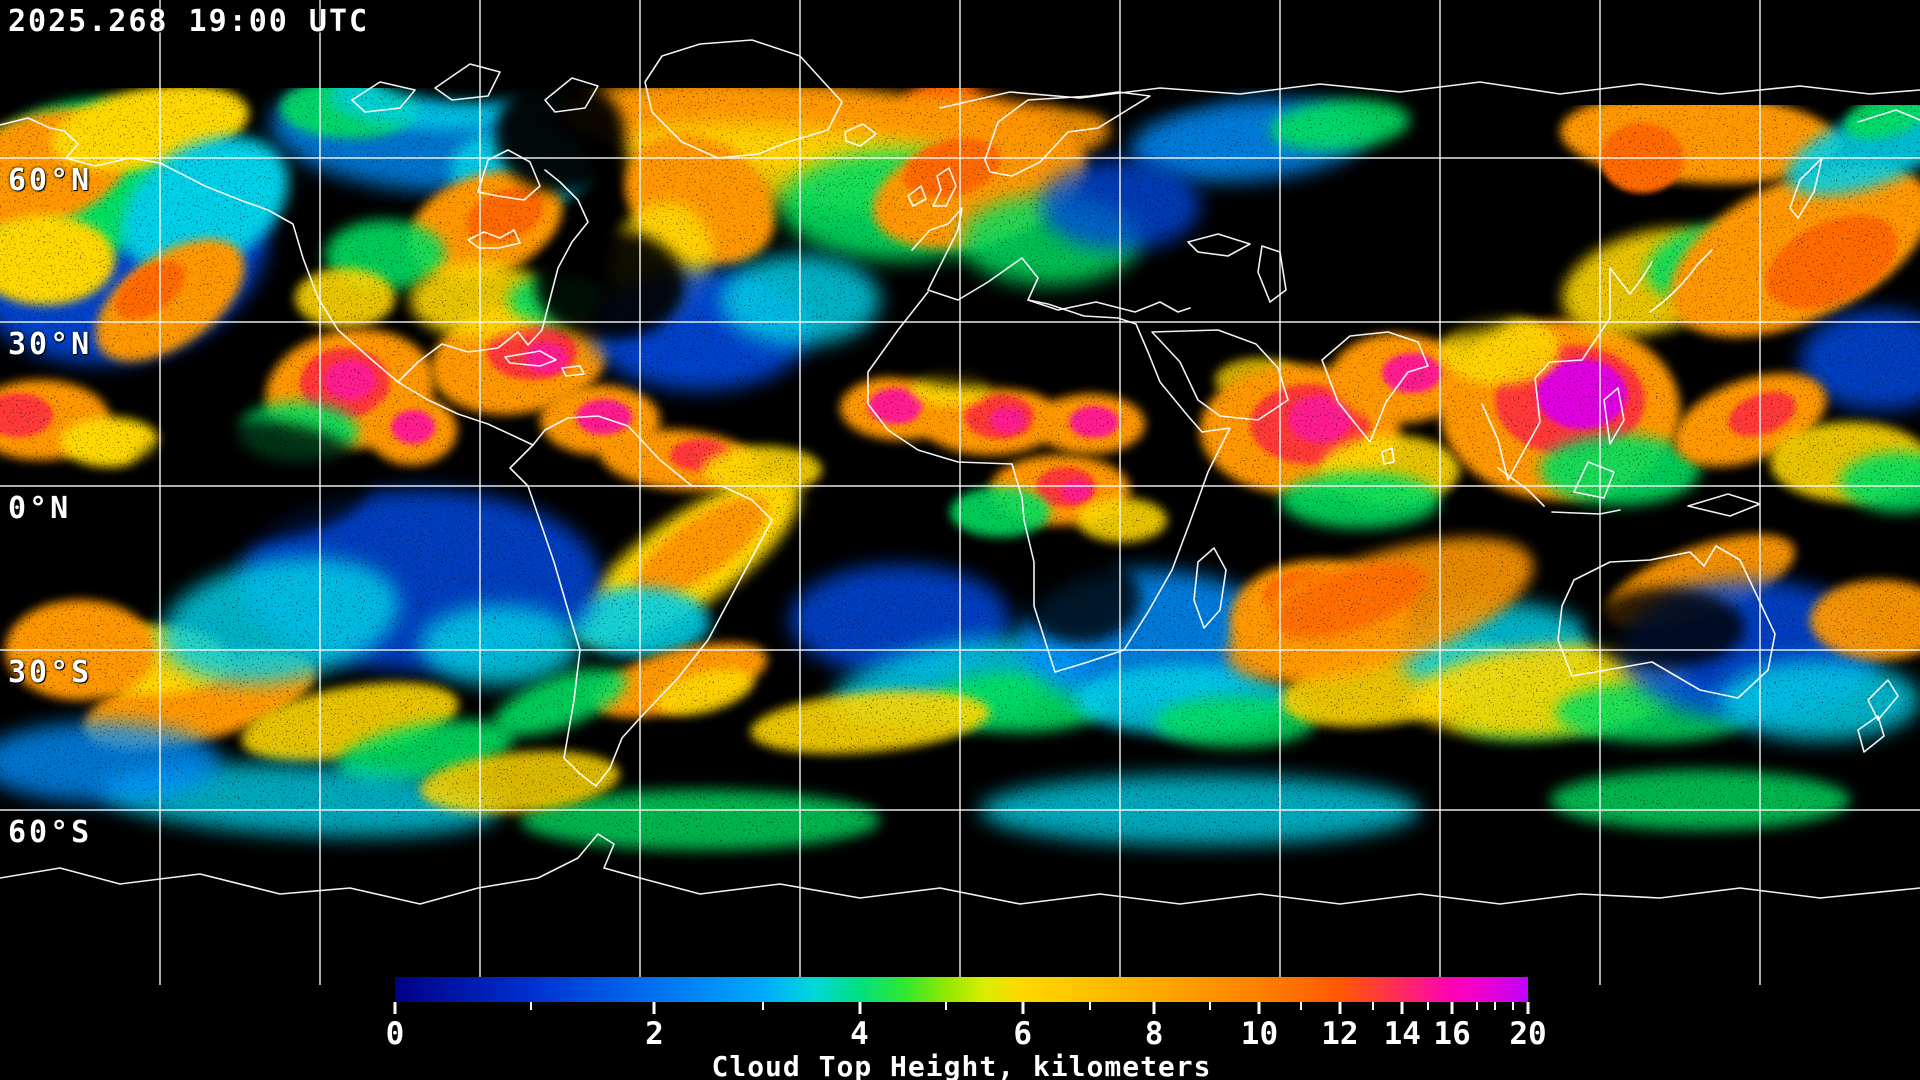  I want to click on colorbar-tick-label: 14, so click(1402, 1034).